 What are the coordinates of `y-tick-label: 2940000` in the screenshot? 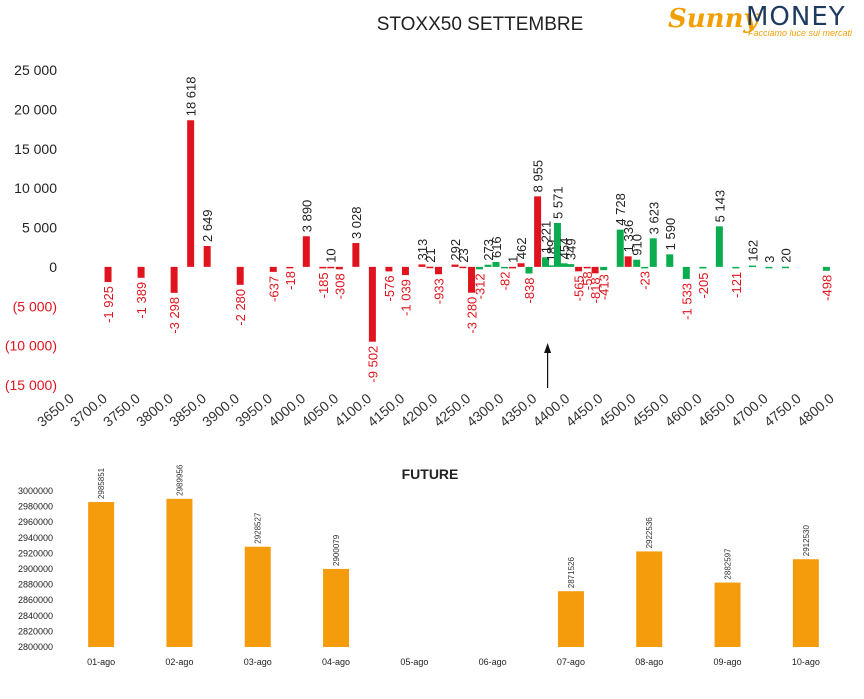 It's located at (35, 538).